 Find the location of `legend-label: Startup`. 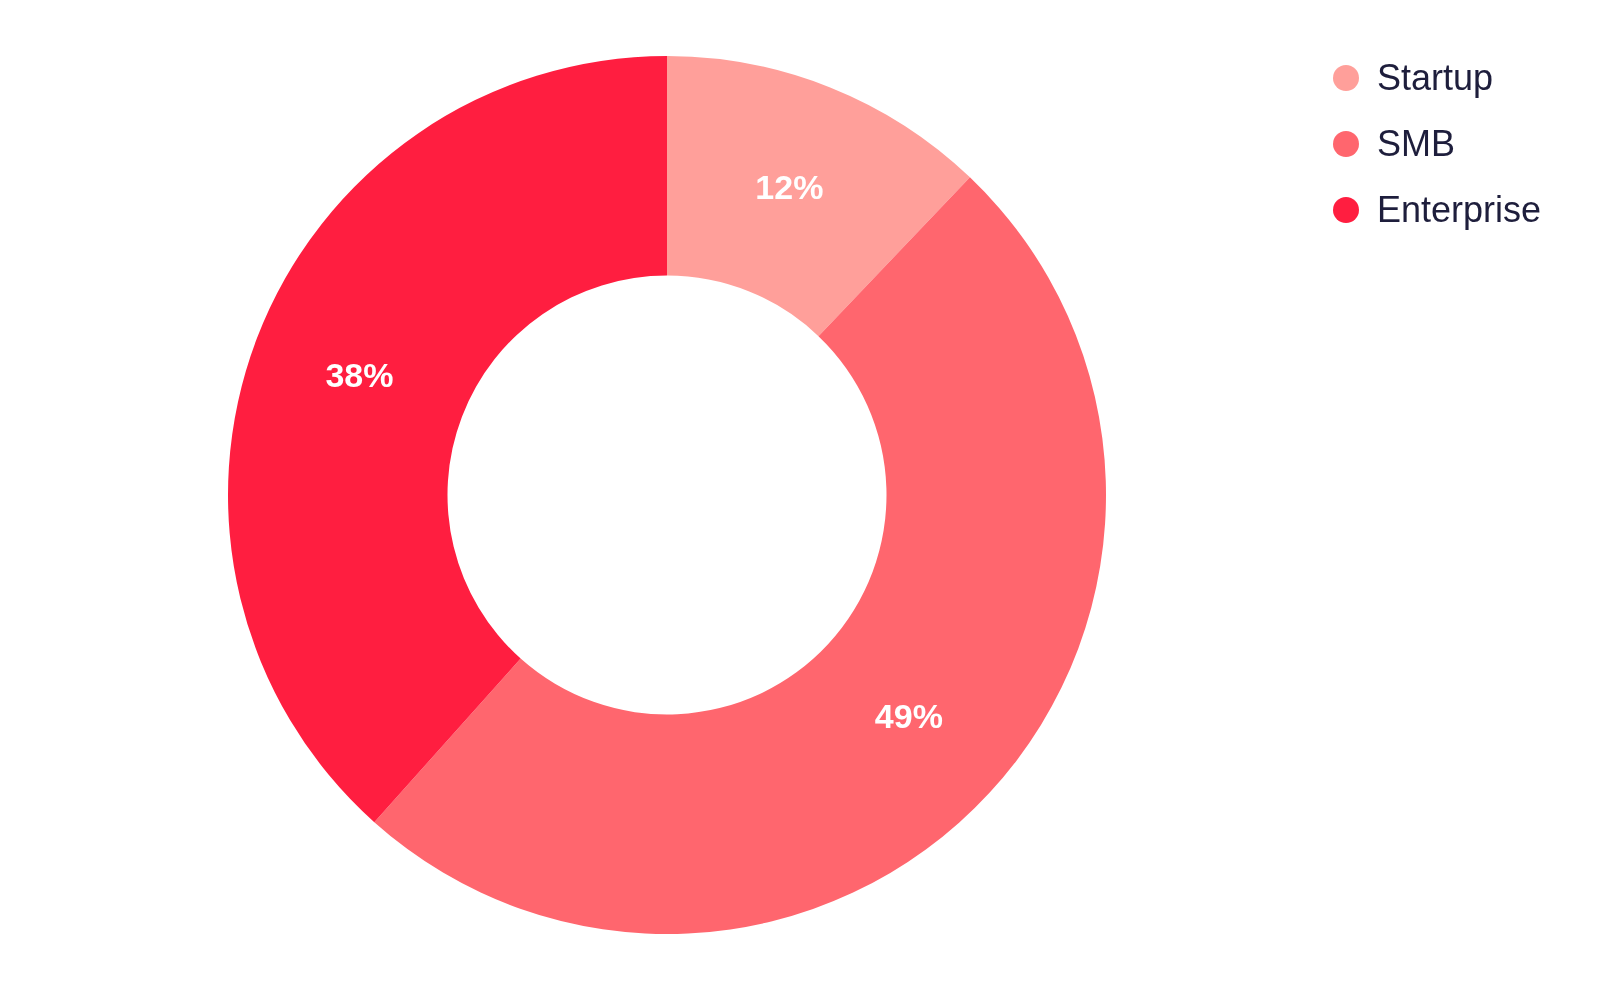

legend-label: Startup is located at coordinates (1435, 78).